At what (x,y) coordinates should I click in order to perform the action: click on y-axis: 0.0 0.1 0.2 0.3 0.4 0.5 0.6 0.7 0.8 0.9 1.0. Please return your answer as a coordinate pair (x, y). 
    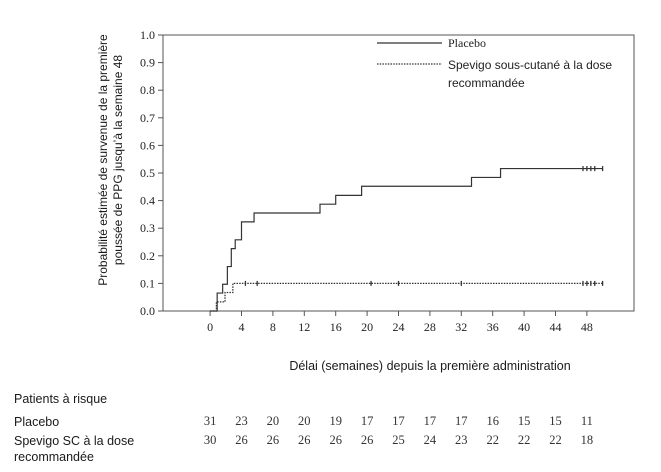
    Looking at the image, I should click on (151, 173).